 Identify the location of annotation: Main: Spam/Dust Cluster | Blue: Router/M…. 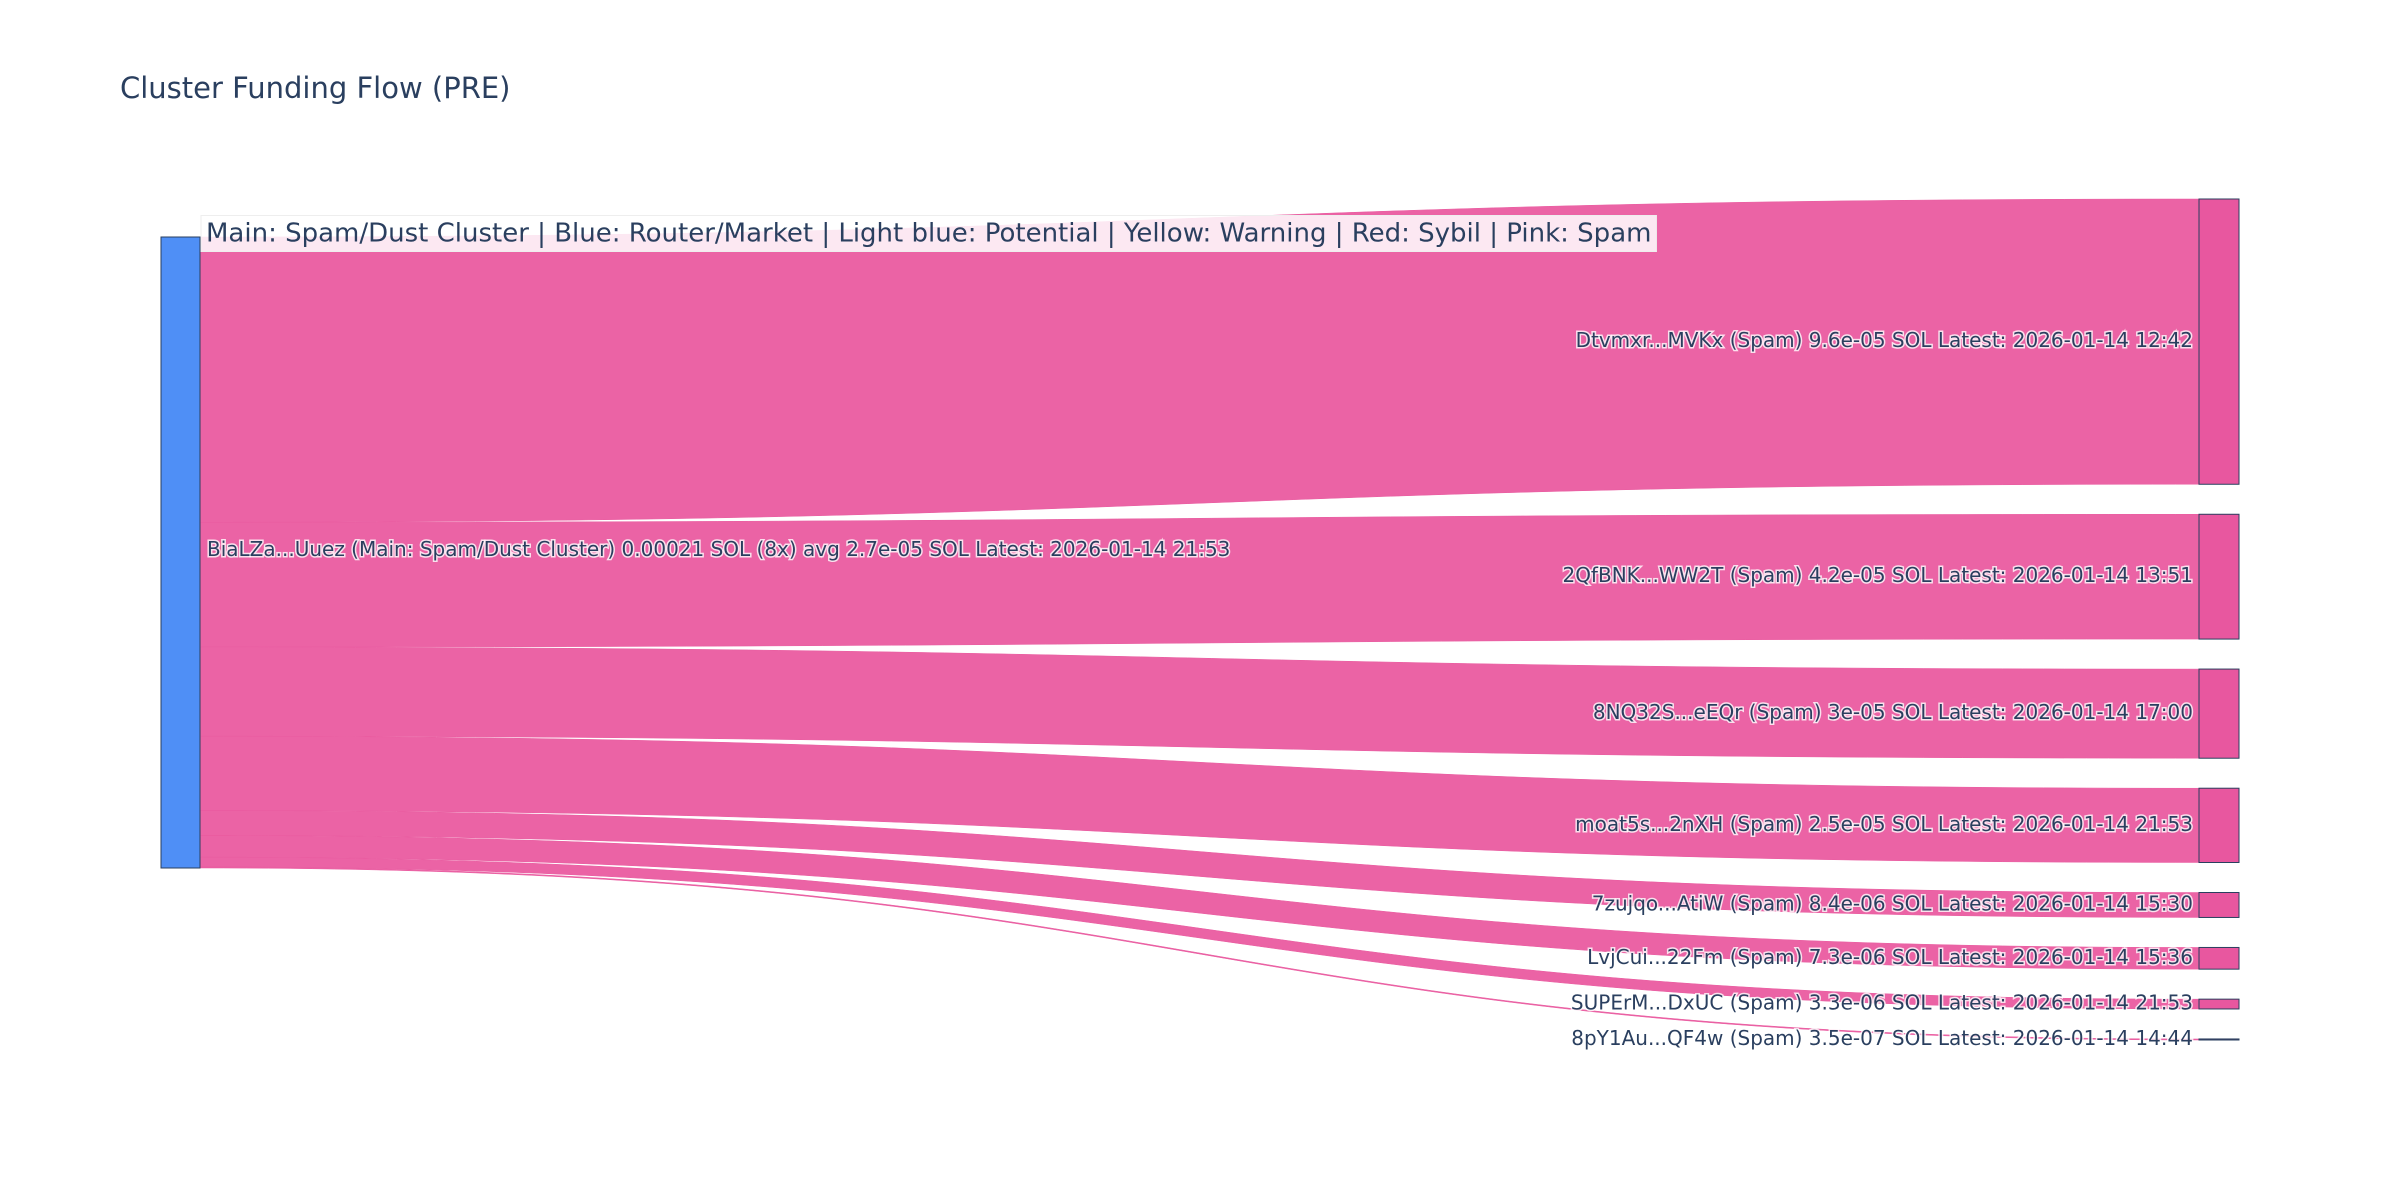
(928, 234).